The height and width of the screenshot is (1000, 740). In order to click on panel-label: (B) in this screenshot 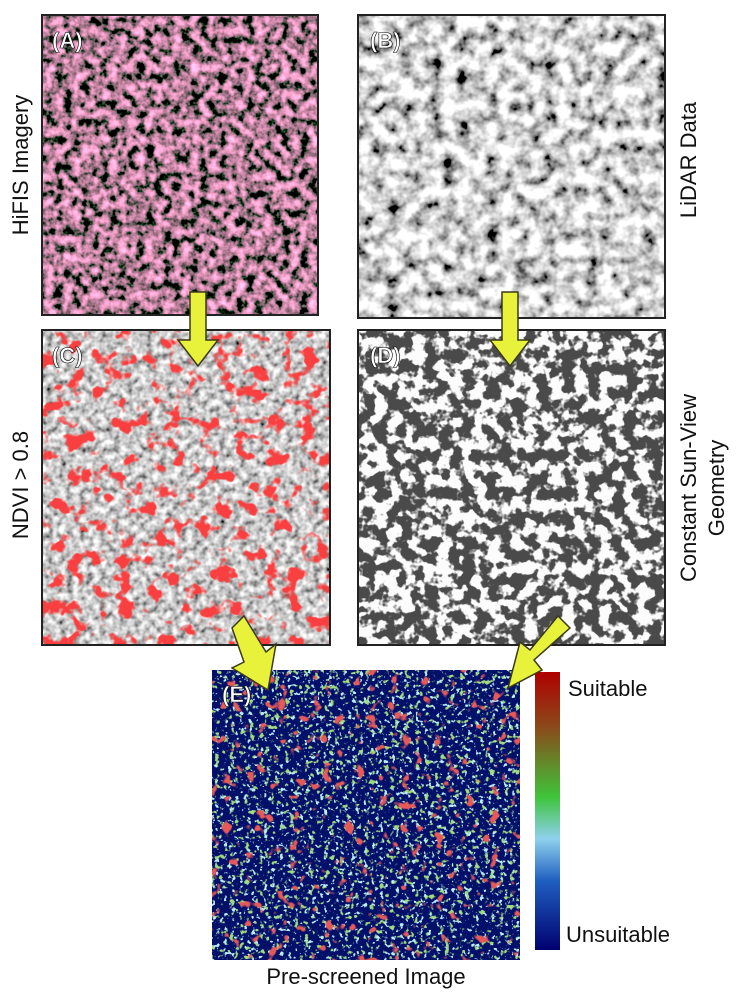, I will do `click(385, 40)`.